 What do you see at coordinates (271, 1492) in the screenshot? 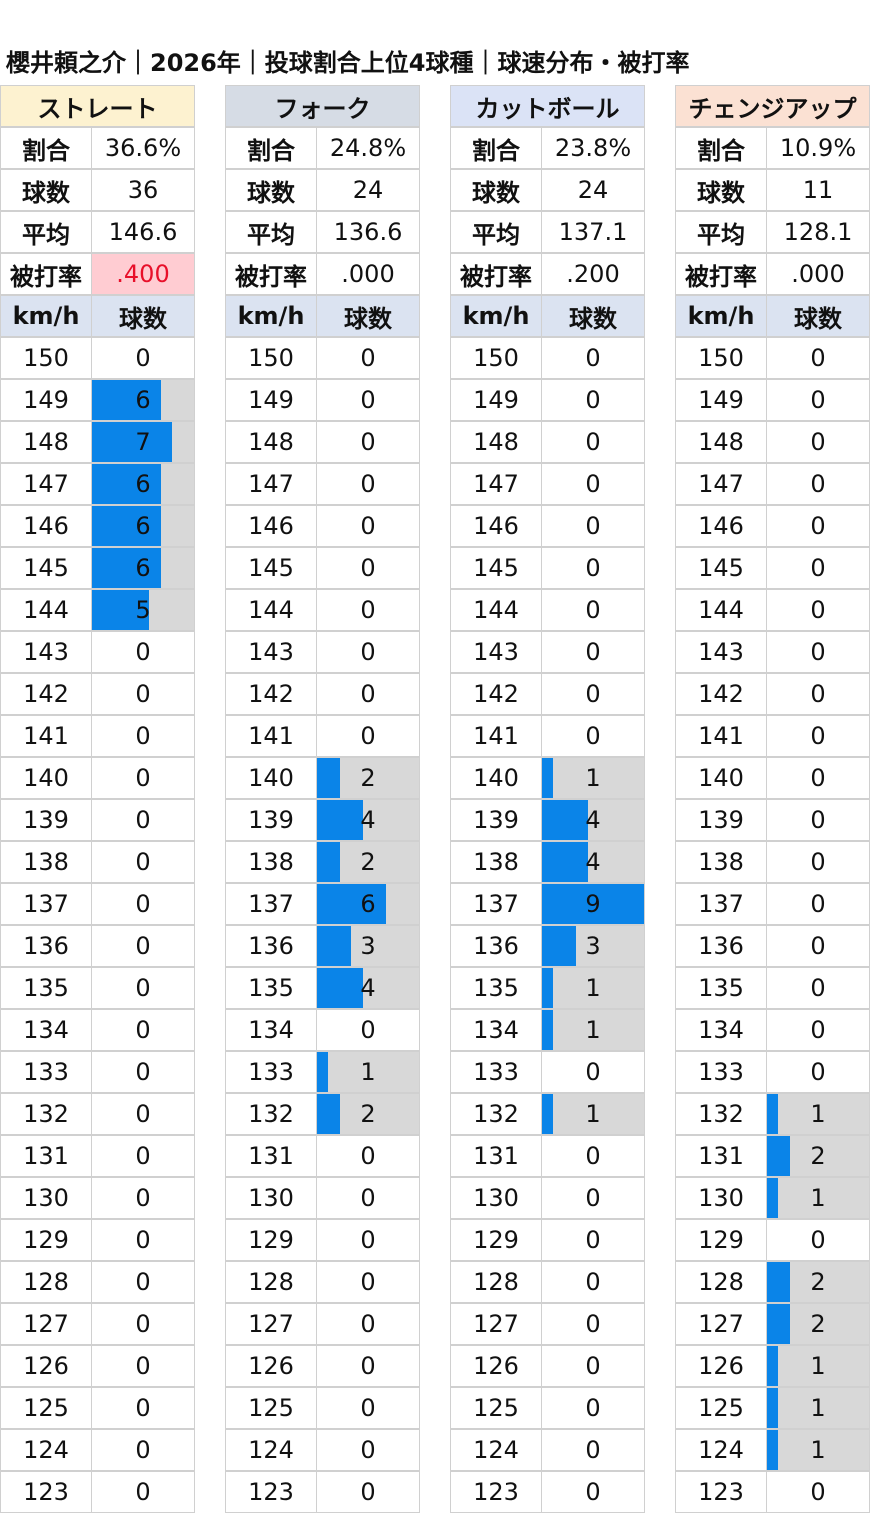
I see `speed-label: 123` at bounding box center [271, 1492].